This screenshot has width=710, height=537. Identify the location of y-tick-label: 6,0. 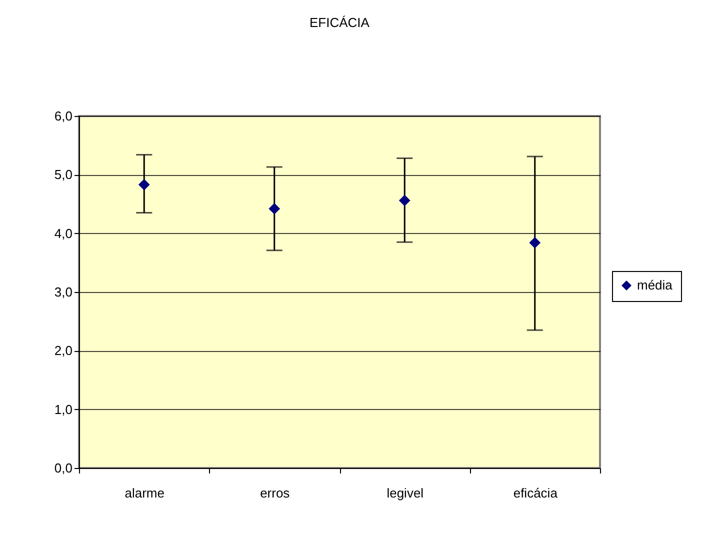
(63, 116).